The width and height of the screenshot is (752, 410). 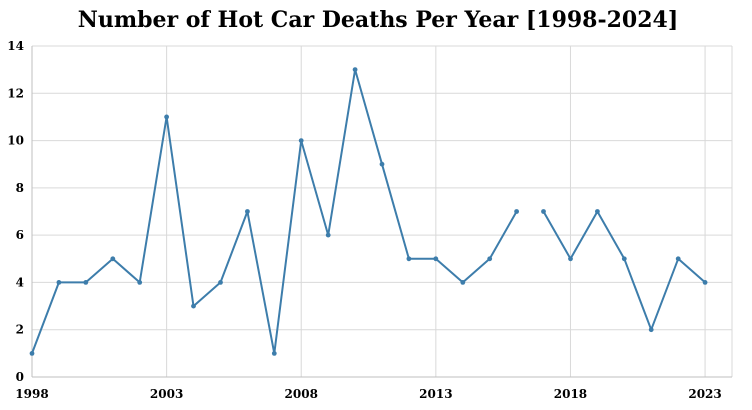 What do you see at coordinates (32, 353) in the screenshot?
I see `data-point-1998` at bounding box center [32, 353].